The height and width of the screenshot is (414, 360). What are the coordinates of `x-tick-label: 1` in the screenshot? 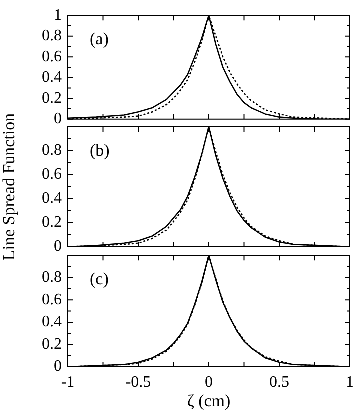 It's located at (350, 382).